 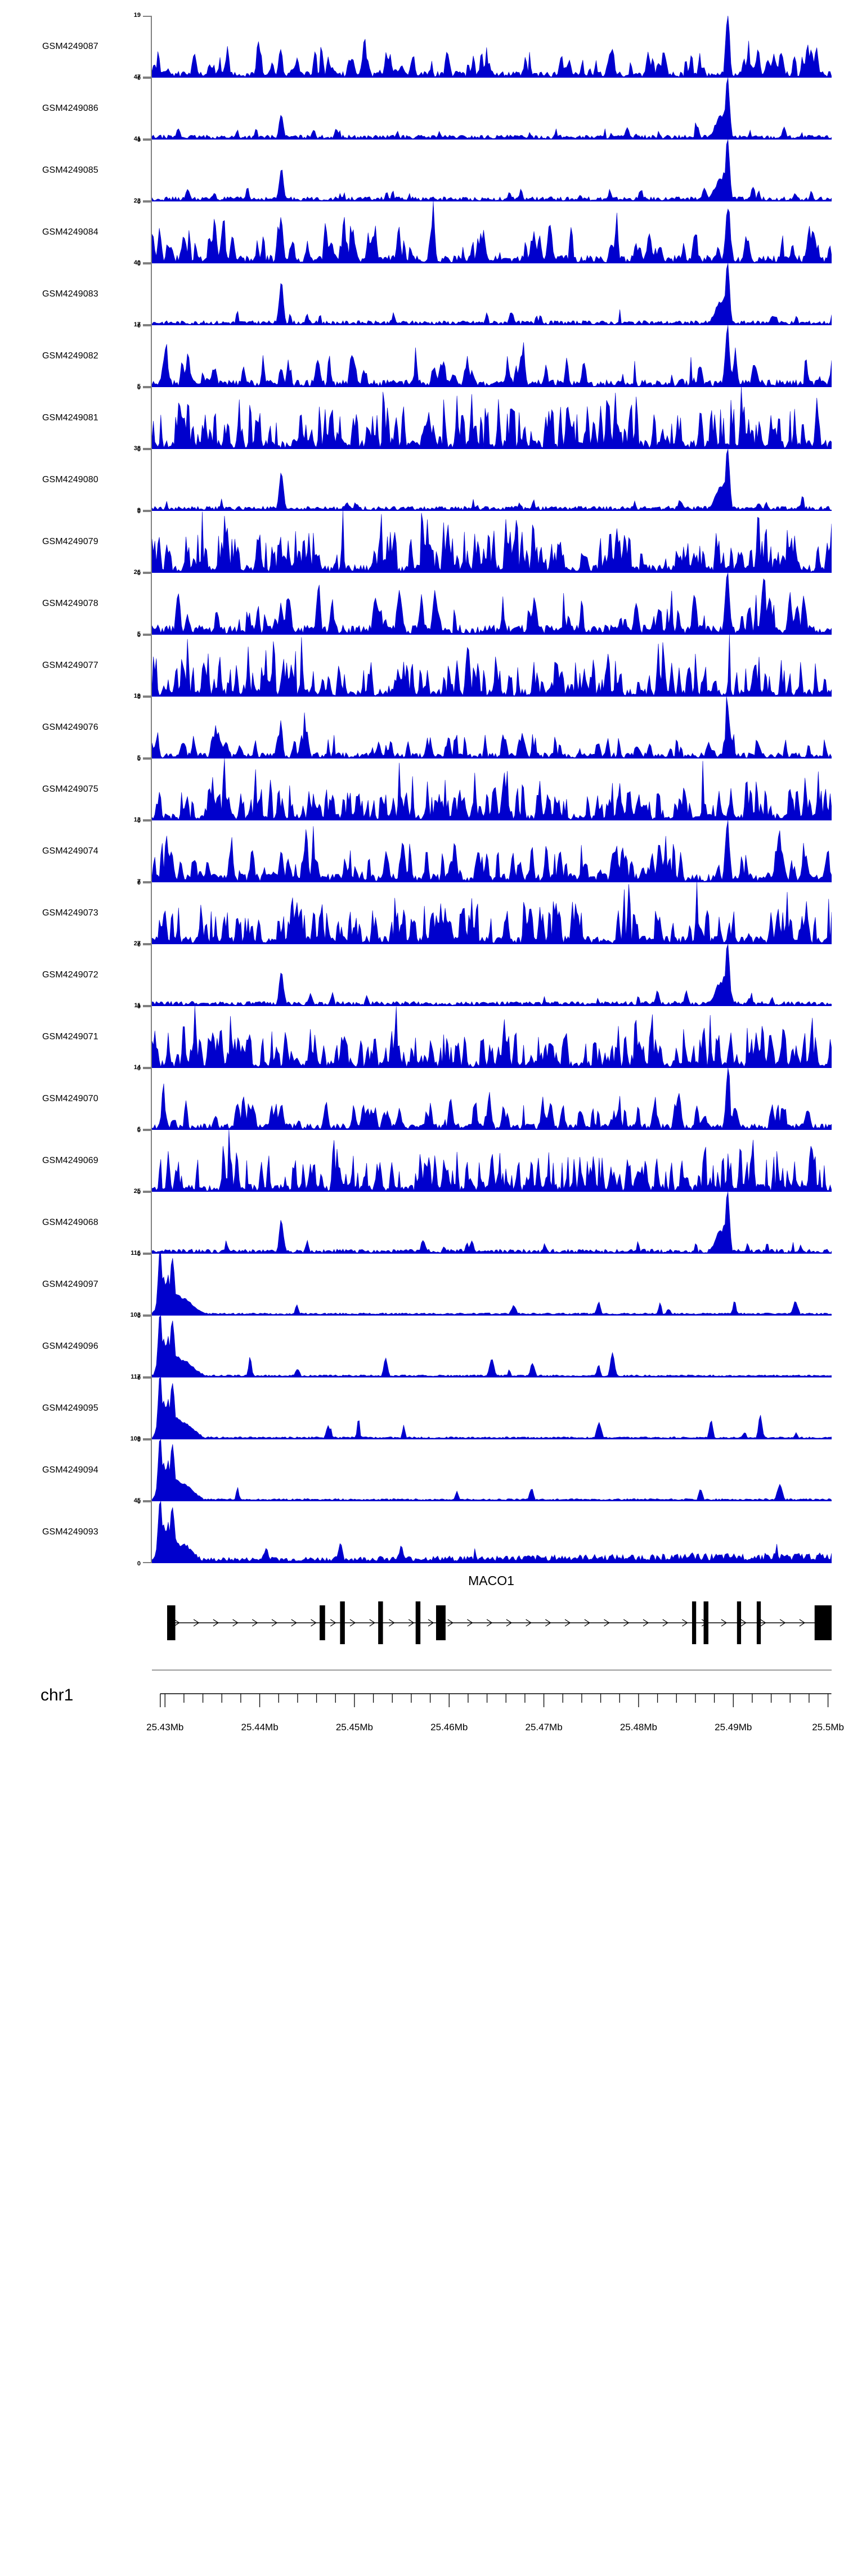 I want to click on track-label: GSM4249080, so click(x=70, y=479).